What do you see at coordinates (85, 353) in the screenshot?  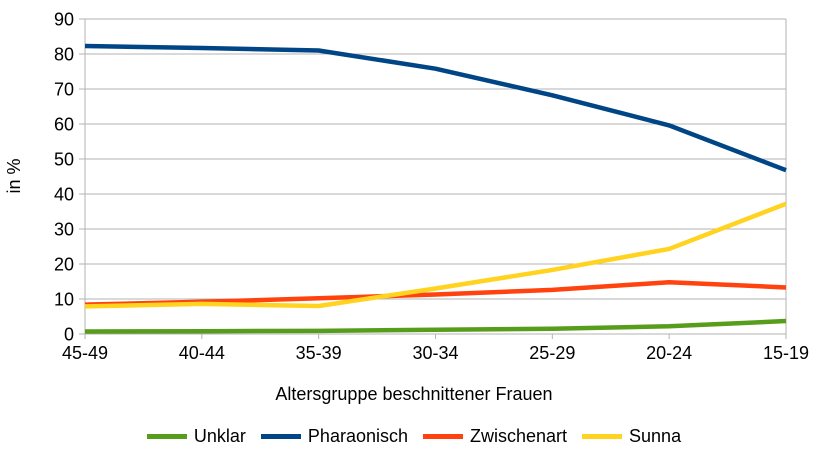 I see `x-tick-label: 45-49` at bounding box center [85, 353].